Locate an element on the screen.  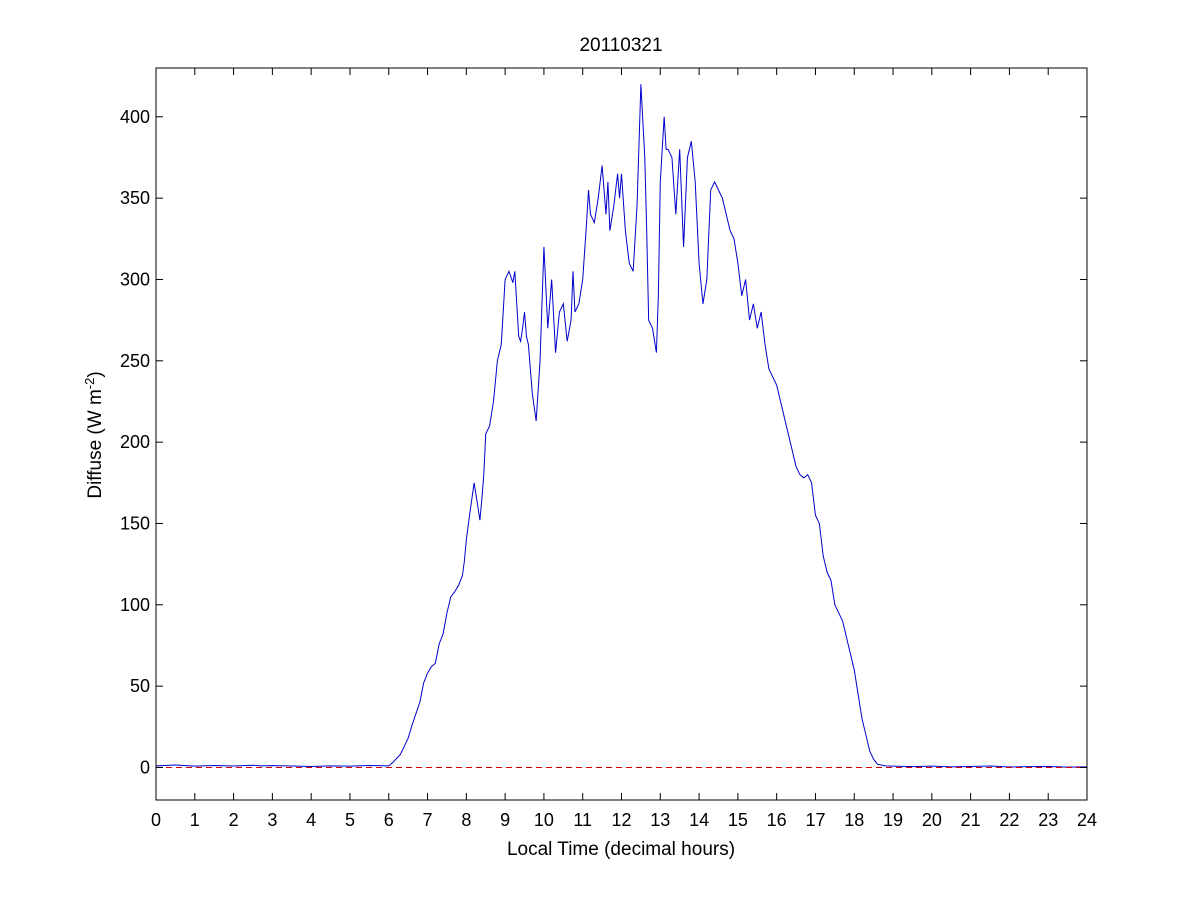
x-tick-label: 1 is located at coordinates (195, 820).